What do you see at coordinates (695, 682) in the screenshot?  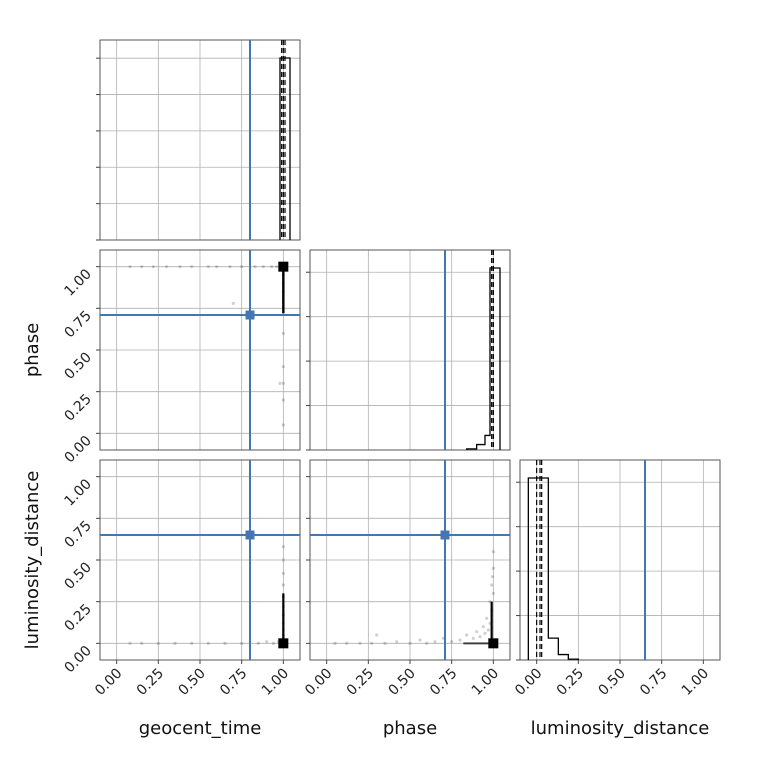 I see `xtick-label-2-4: 1.00` at bounding box center [695, 682].